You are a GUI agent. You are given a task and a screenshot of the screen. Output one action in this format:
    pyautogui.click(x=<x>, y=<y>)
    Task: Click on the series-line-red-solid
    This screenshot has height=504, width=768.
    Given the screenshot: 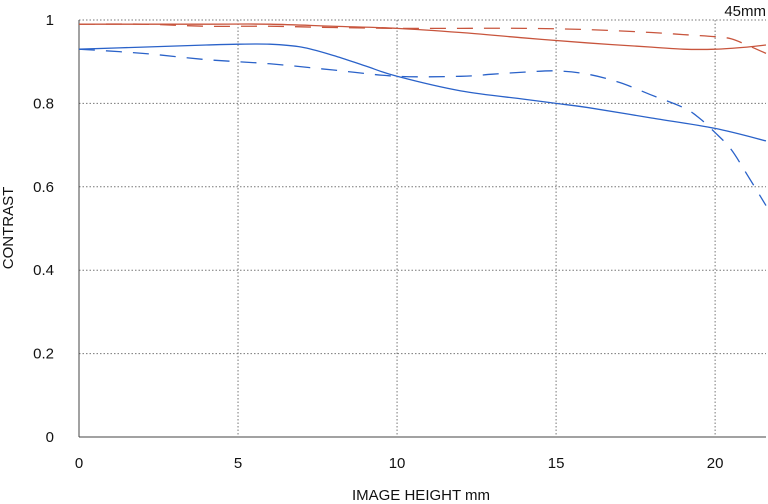 What is the action you would take?
    pyautogui.click(x=423, y=37)
    